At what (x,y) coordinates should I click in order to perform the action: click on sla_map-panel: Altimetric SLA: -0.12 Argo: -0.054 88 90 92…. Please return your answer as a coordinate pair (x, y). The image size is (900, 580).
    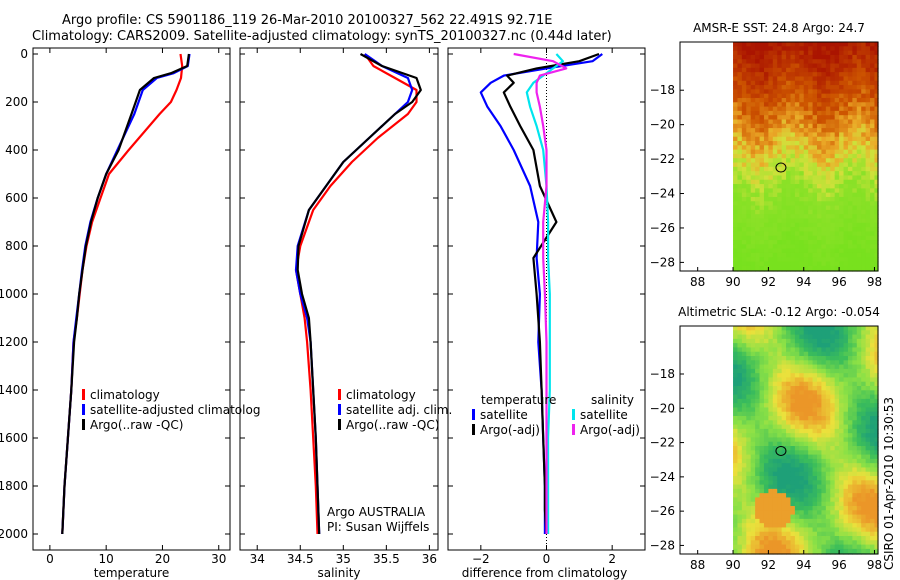
    Looking at the image, I should click on (766, 438).